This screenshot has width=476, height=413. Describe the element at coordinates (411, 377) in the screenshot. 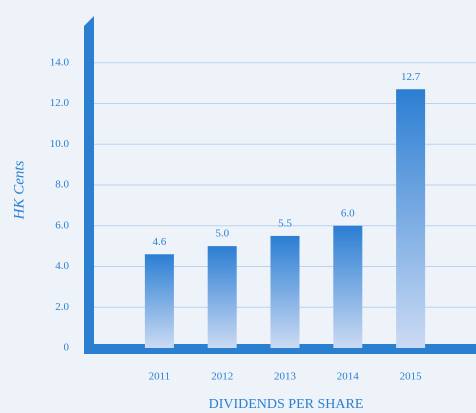

I see `x-tick-label: 2015` at that location.